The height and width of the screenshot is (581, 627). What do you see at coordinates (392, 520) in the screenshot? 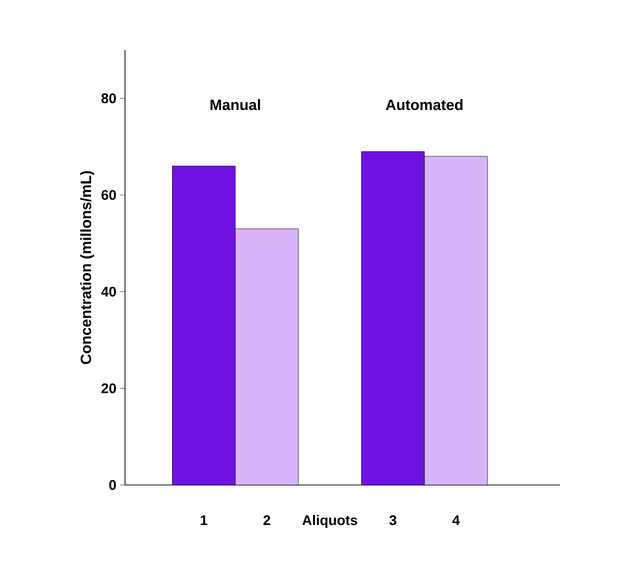
I see `x-tick-label: 3` at bounding box center [392, 520].